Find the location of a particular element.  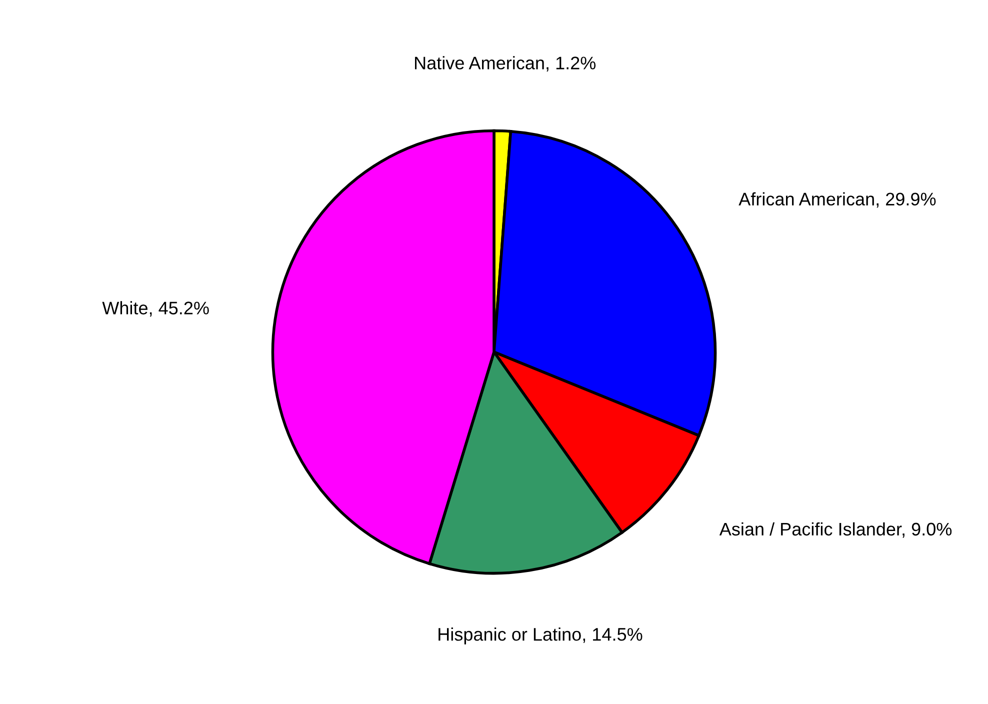

slice-label: Hispanic or Latino, 14.5% is located at coordinates (540, 636).